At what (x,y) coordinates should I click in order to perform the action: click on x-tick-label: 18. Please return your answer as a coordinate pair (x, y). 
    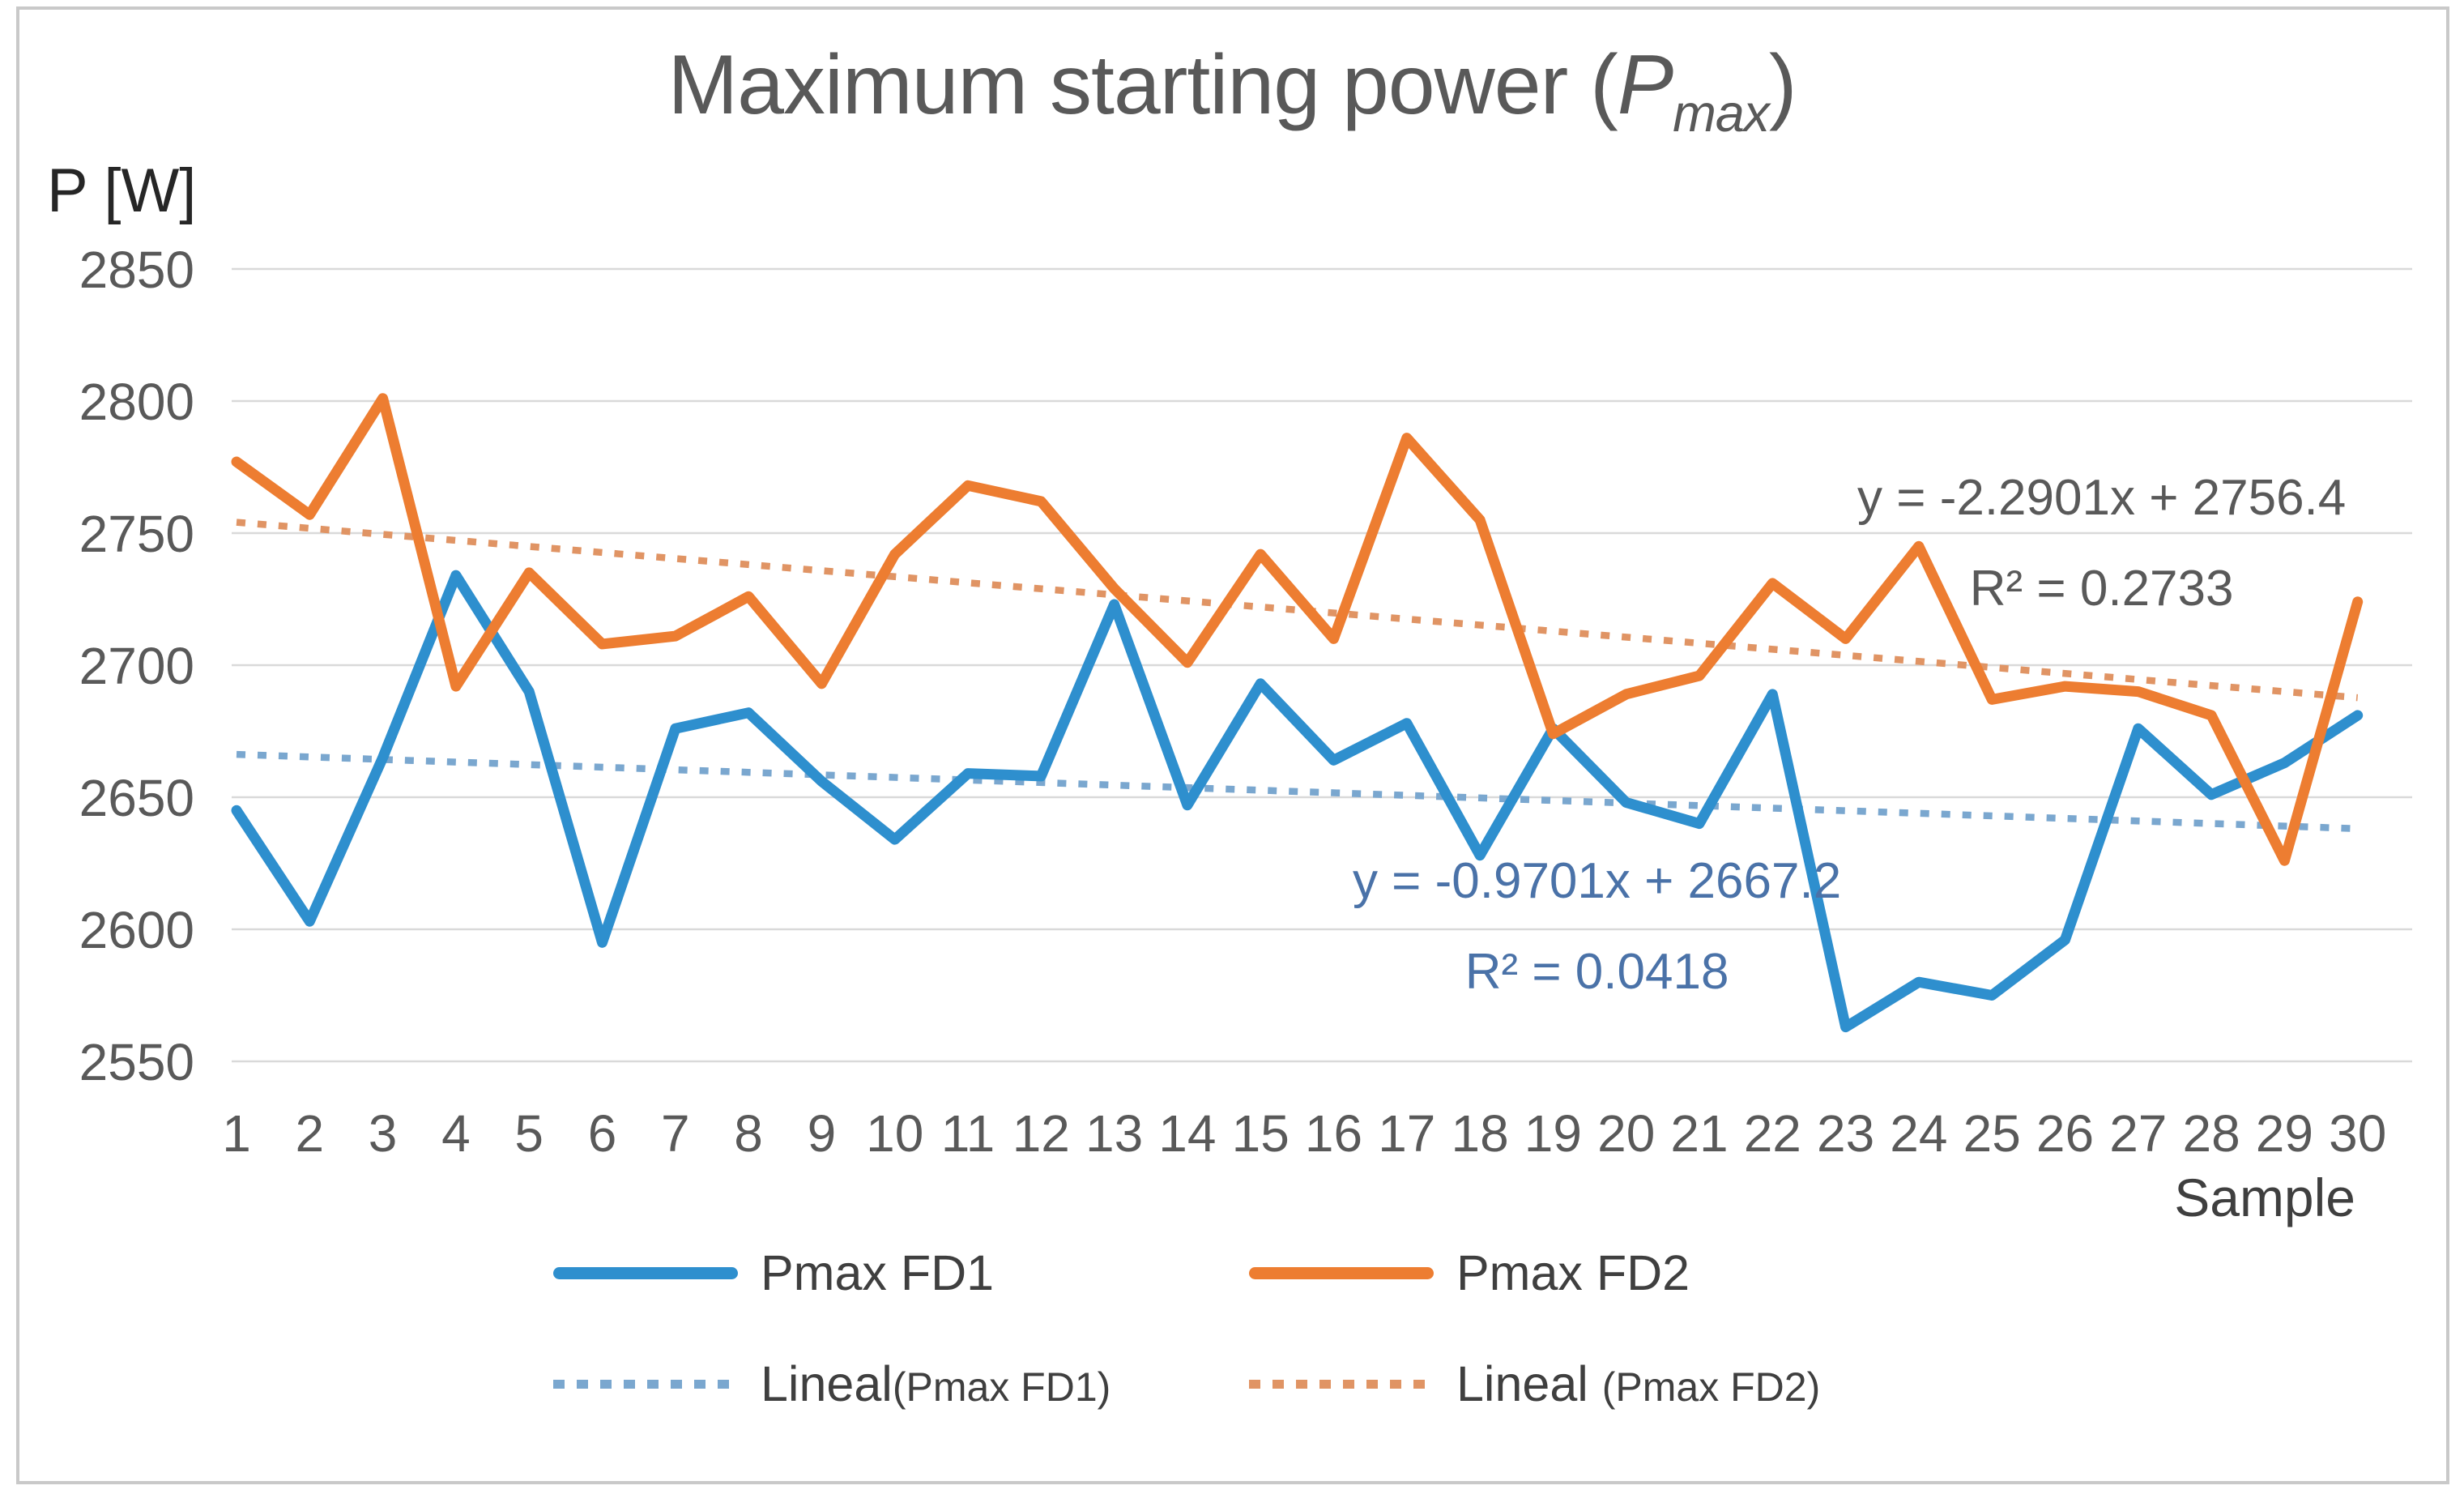
    Looking at the image, I should click on (1480, 1134).